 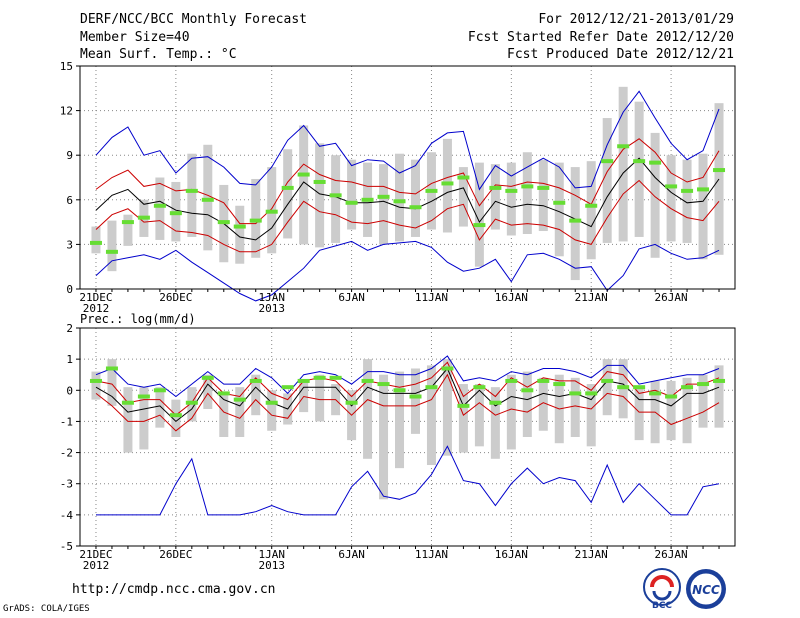 I want to click on y-tick-label: -4, so click(x=67, y=515).